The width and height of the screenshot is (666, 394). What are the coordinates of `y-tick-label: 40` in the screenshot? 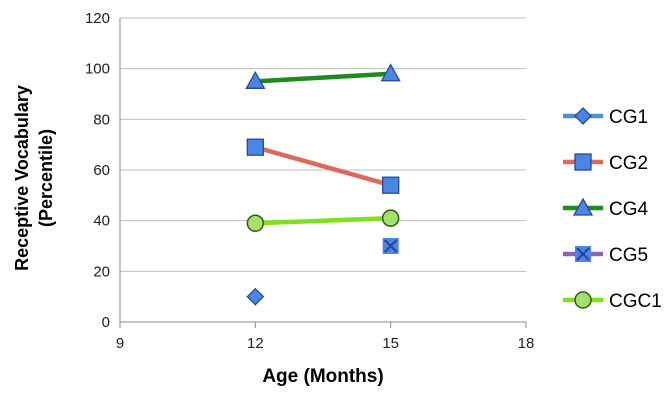 It's located at (101, 221).